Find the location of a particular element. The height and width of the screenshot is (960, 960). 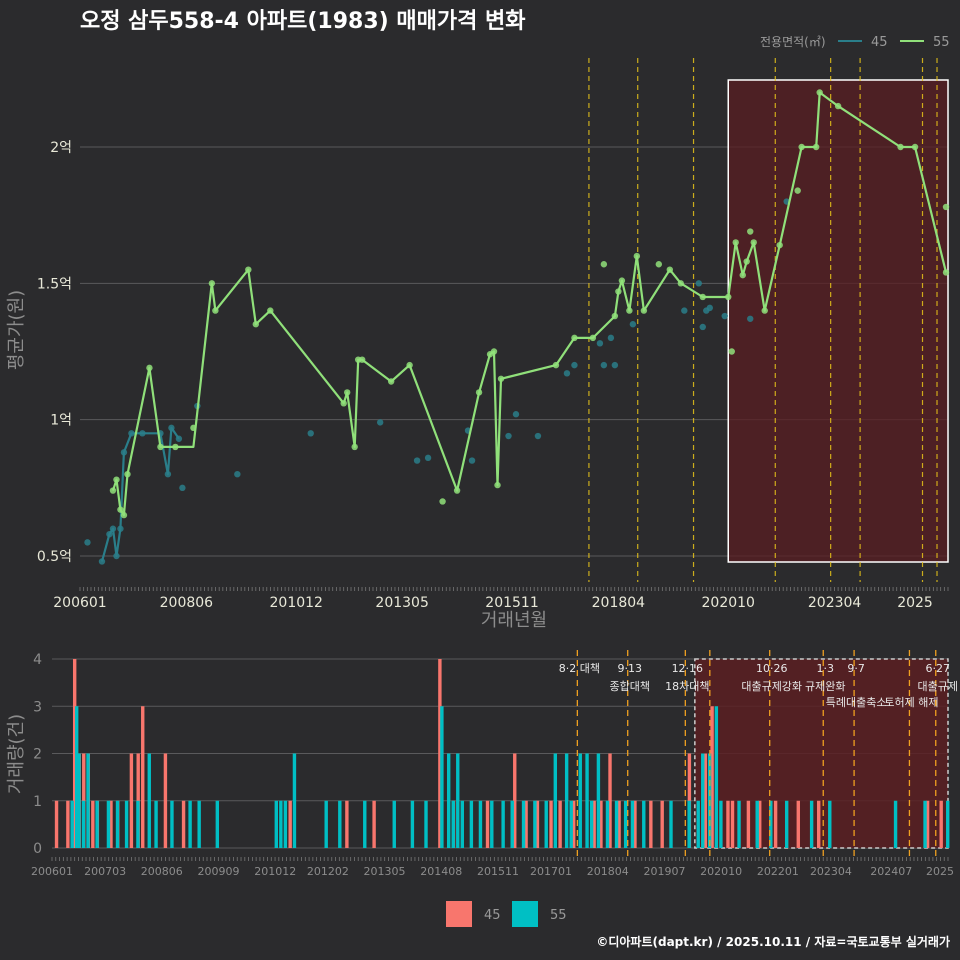

policy-date-label: 10·26 is located at coordinates (772, 668).